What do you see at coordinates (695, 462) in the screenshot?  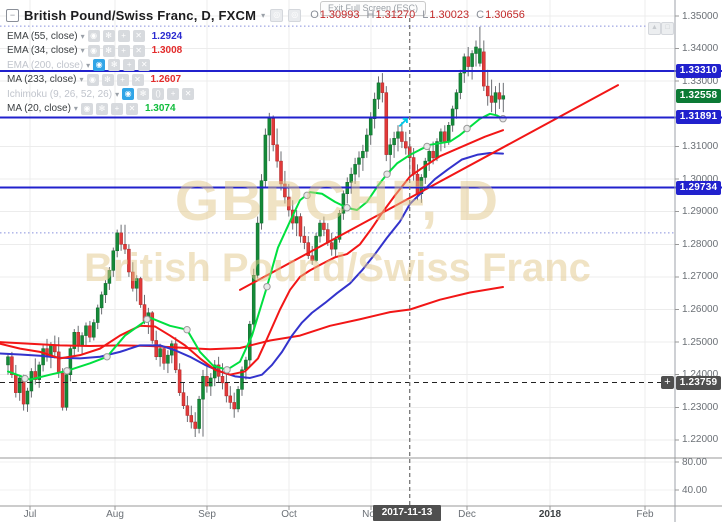 I see `sub-pane-tick-label: 80.00` at bounding box center [695, 462].